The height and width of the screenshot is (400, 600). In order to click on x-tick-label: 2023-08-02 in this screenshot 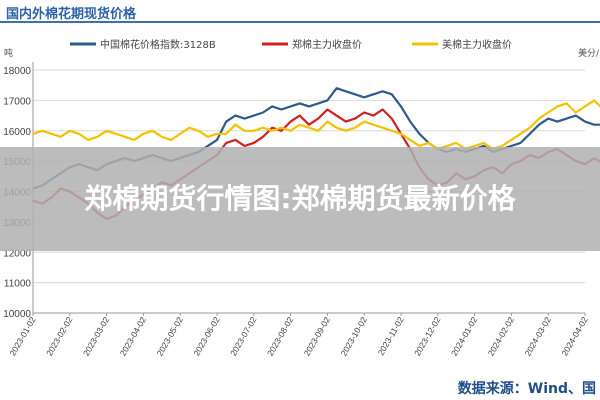, I will do `click(280, 336)`.